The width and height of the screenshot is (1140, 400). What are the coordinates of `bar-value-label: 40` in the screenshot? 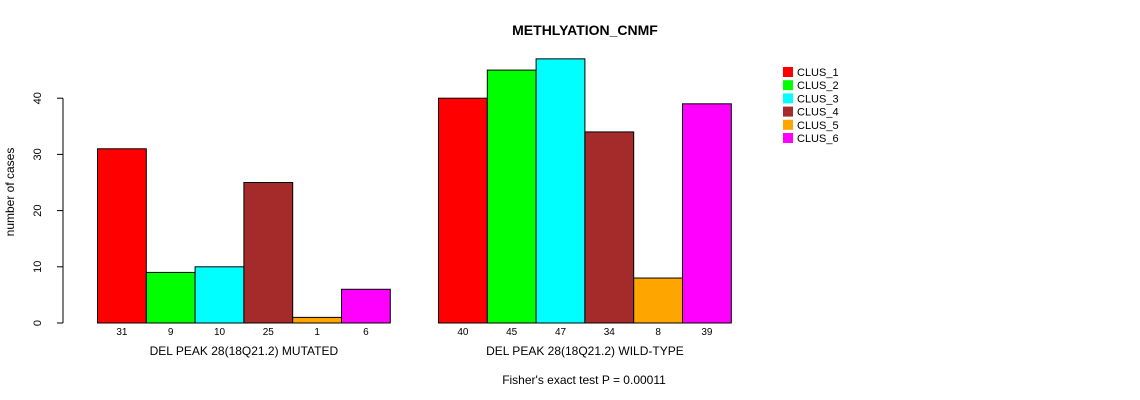 It's located at (463, 332).